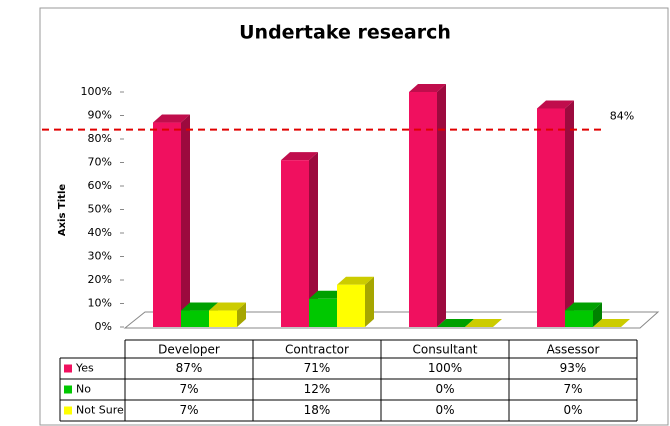  Describe the element at coordinates (100, 256) in the screenshot. I see `y-tick-label: 30%` at that location.